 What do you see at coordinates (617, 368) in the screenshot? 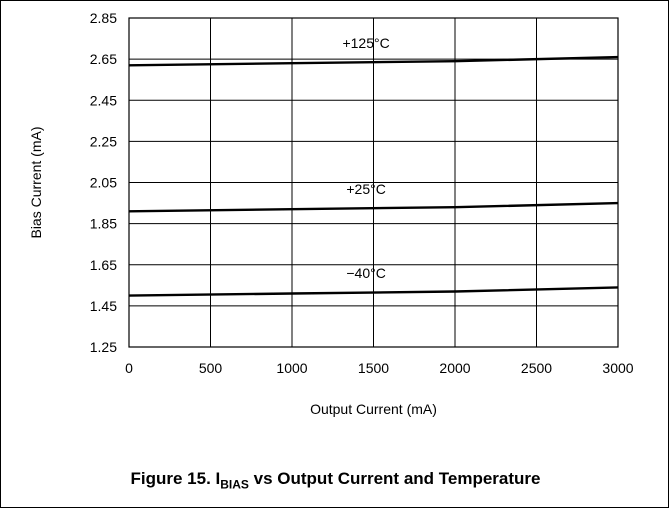
I see `x-tick-label: 3000` at bounding box center [617, 368].